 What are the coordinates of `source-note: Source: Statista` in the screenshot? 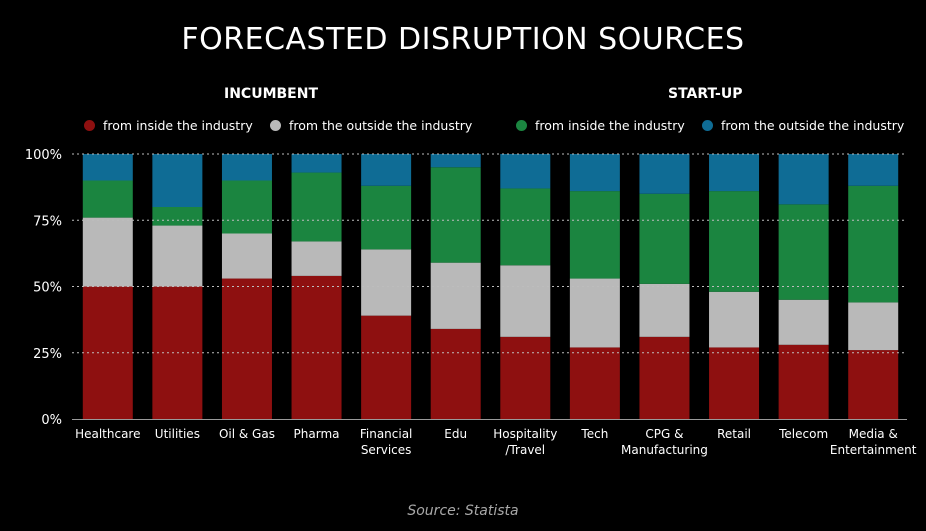 It's located at (463, 511).